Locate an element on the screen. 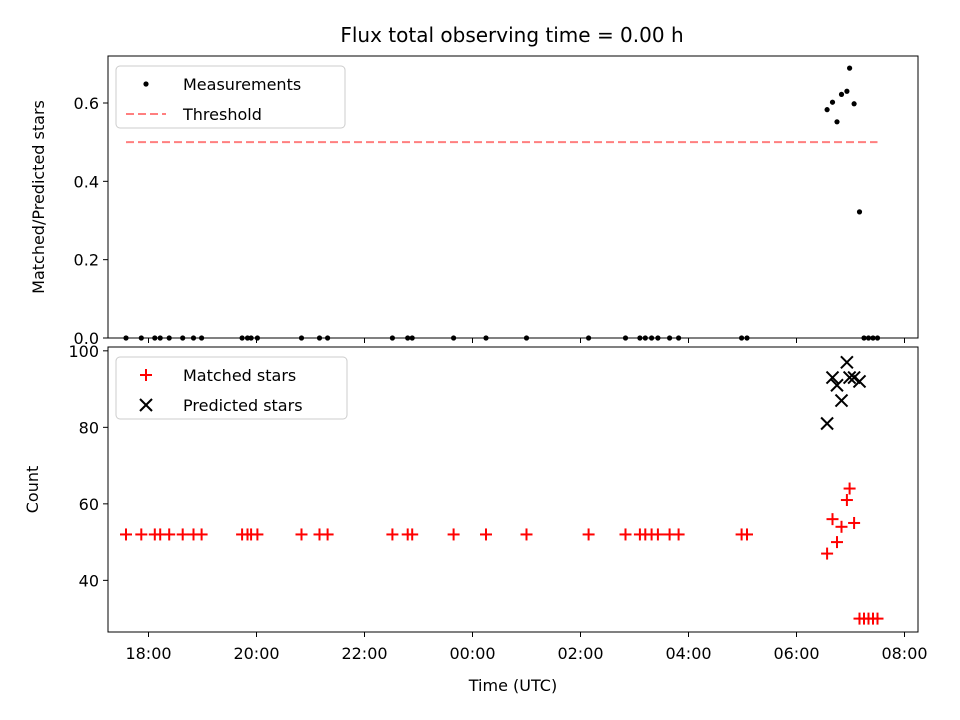  x-tick-label: 04:00 is located at coordinates (688, 653).